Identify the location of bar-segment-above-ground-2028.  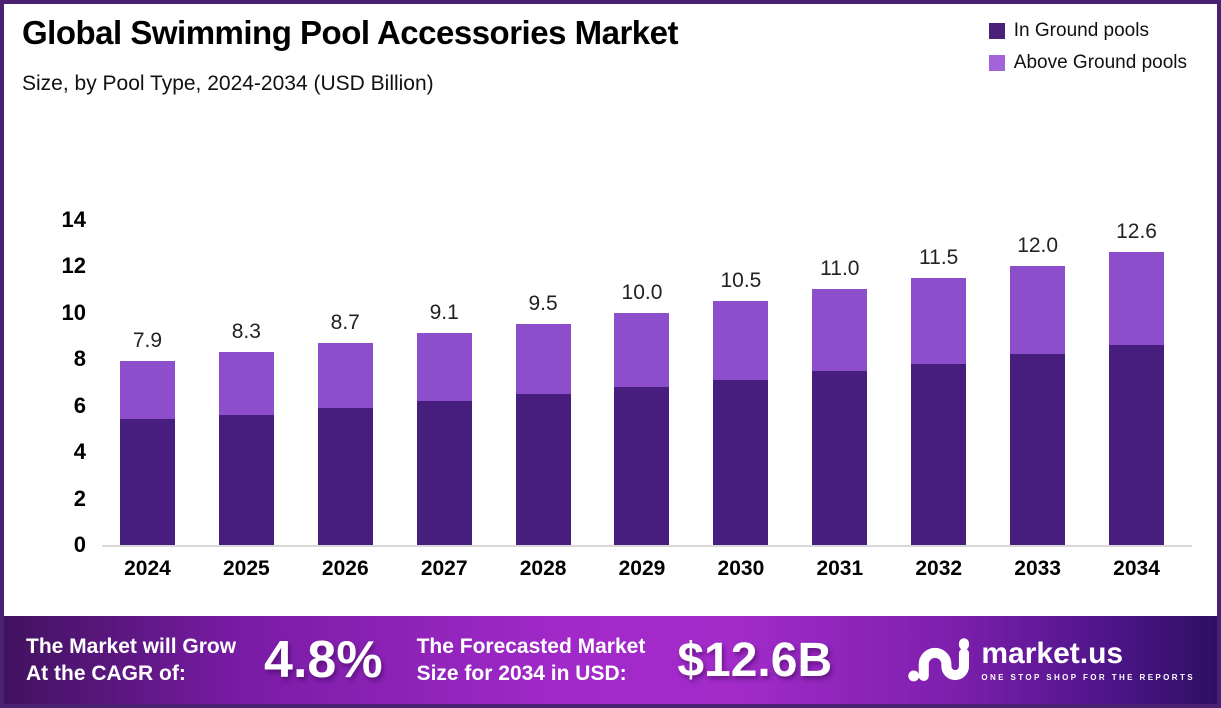
(543, 359).